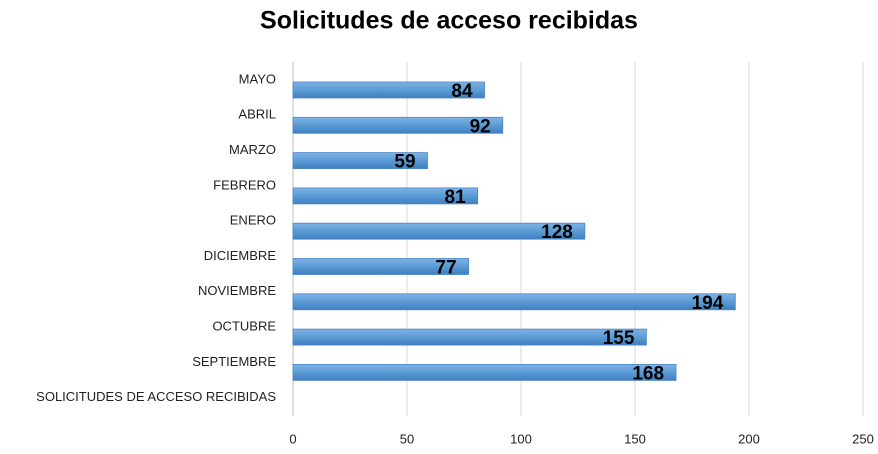 The height and width of the screenshot is (454, 878). I want to click on value-label: 81, so click(456, 197).